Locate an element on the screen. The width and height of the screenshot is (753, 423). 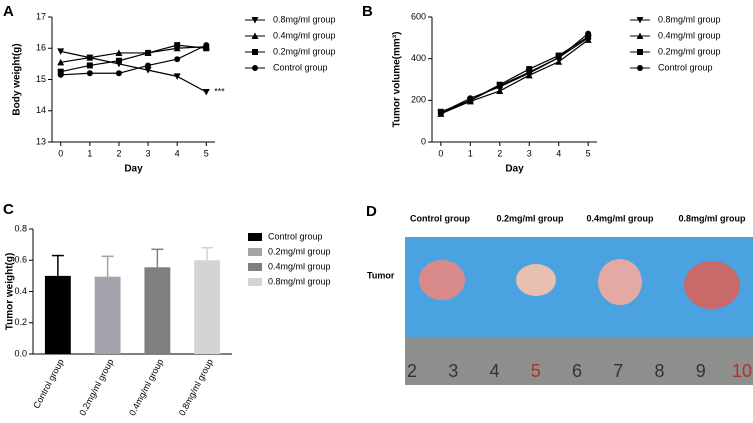
y-axis-label: Body weight(g) is located at coordinates (17, 79).